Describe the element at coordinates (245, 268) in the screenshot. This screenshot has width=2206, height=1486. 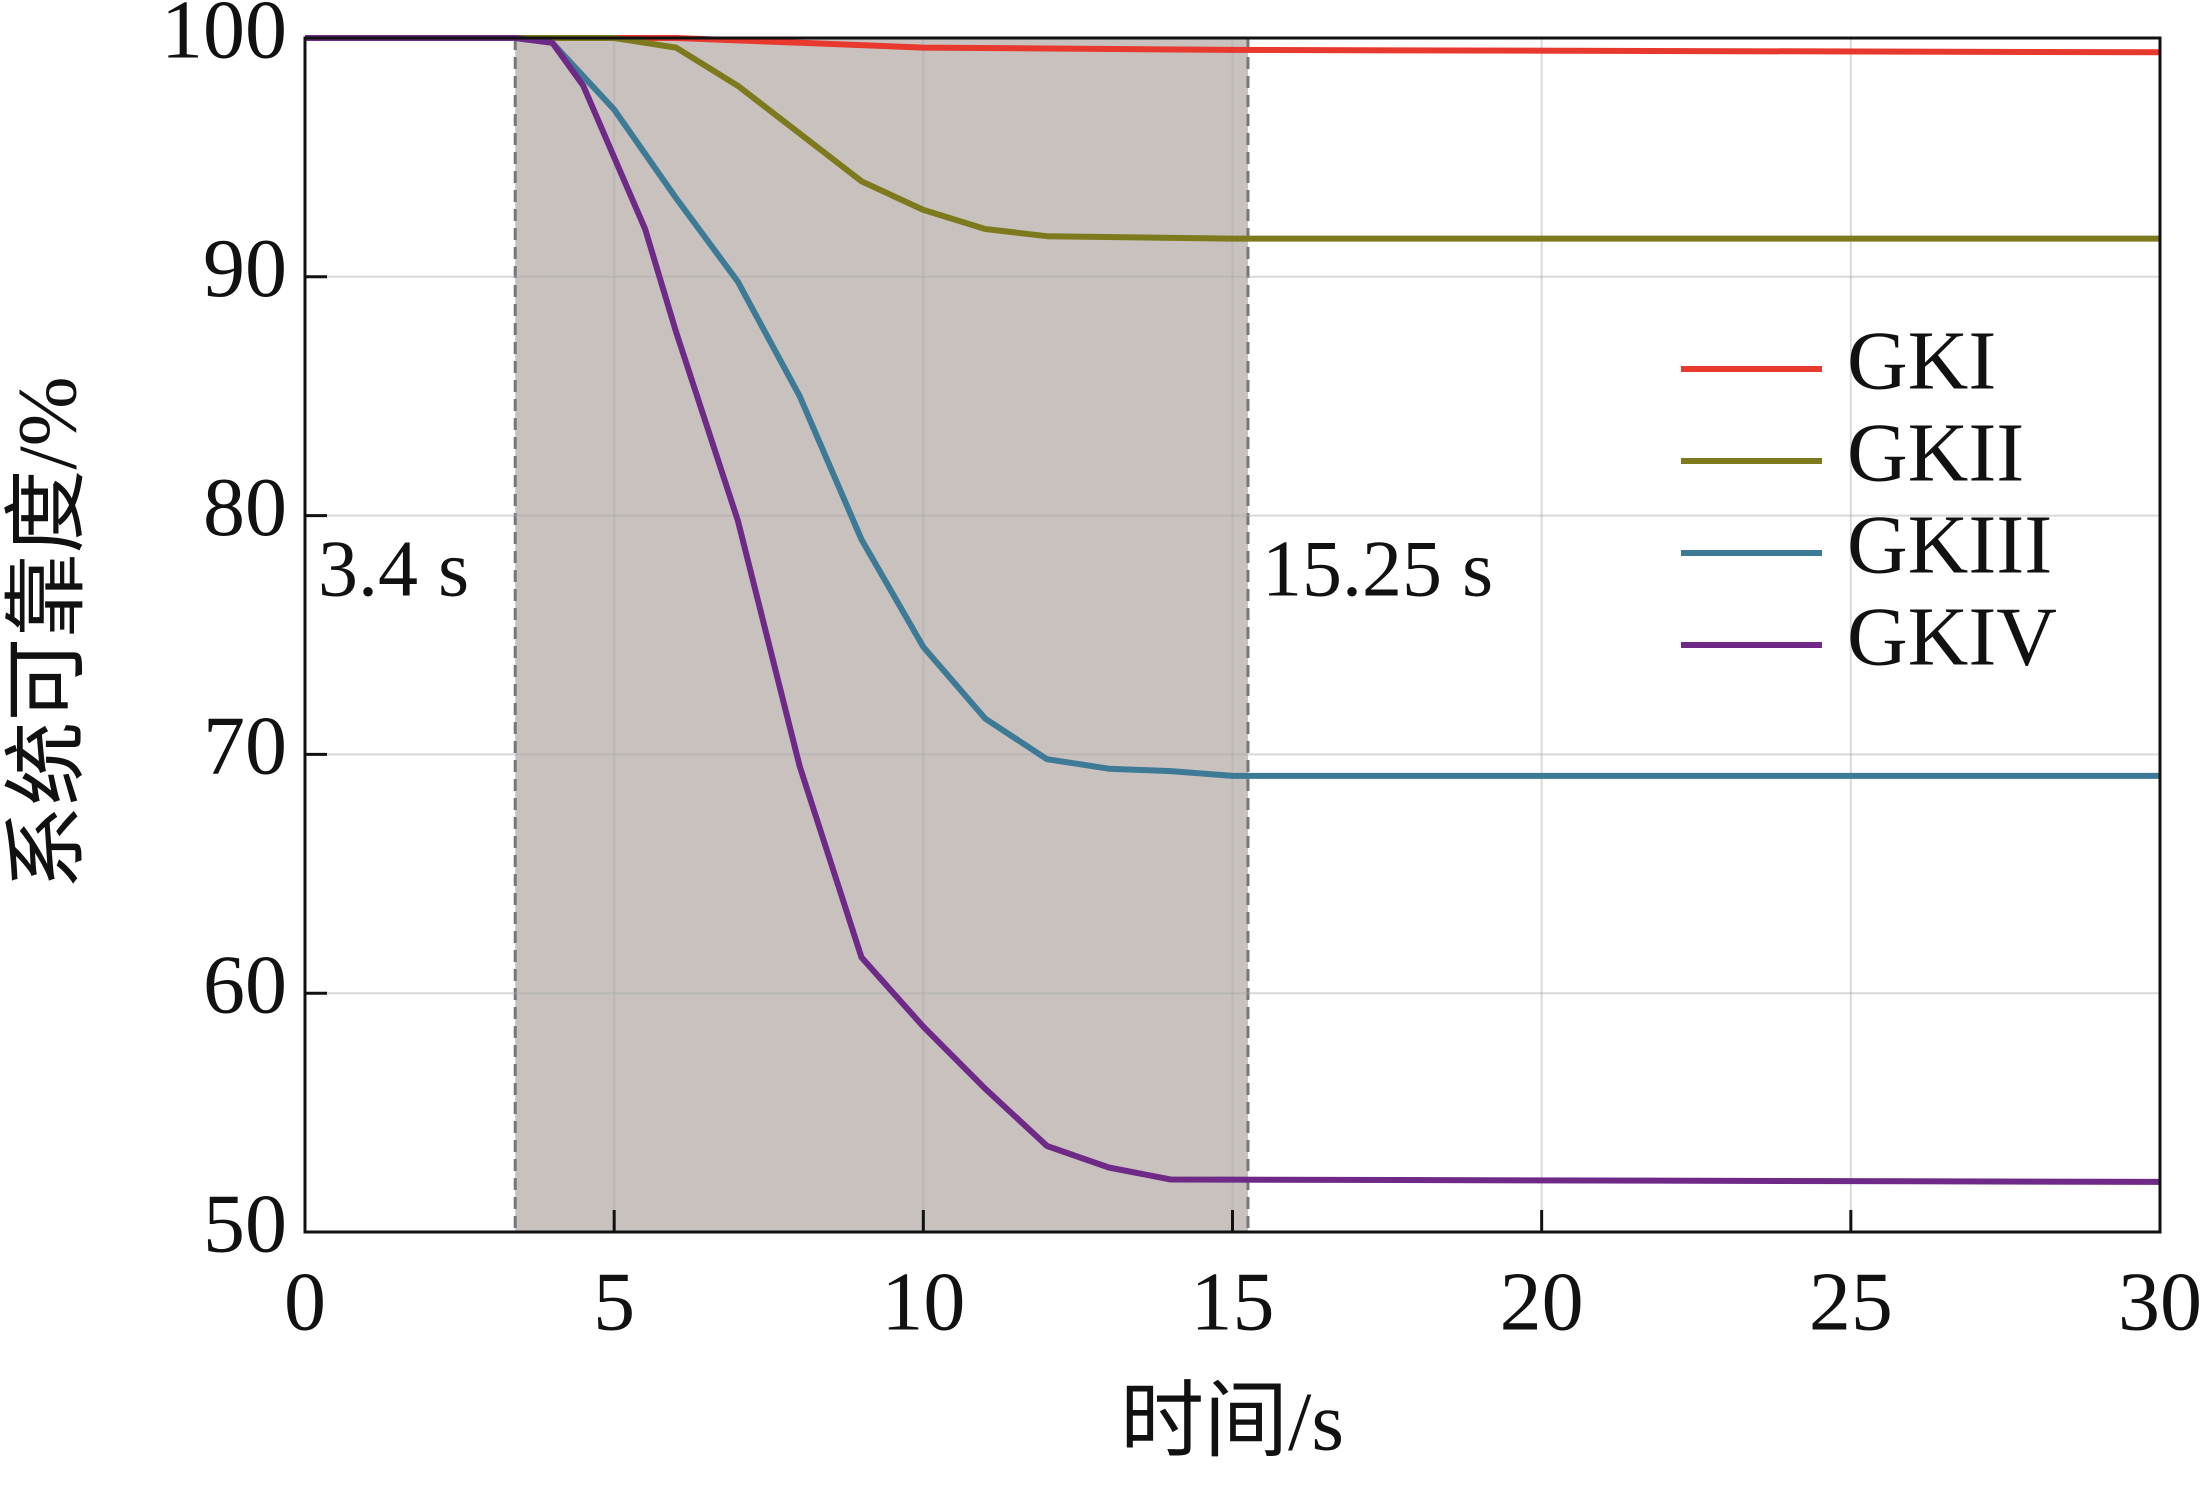
I see `y-tick-label: 90` at that location.